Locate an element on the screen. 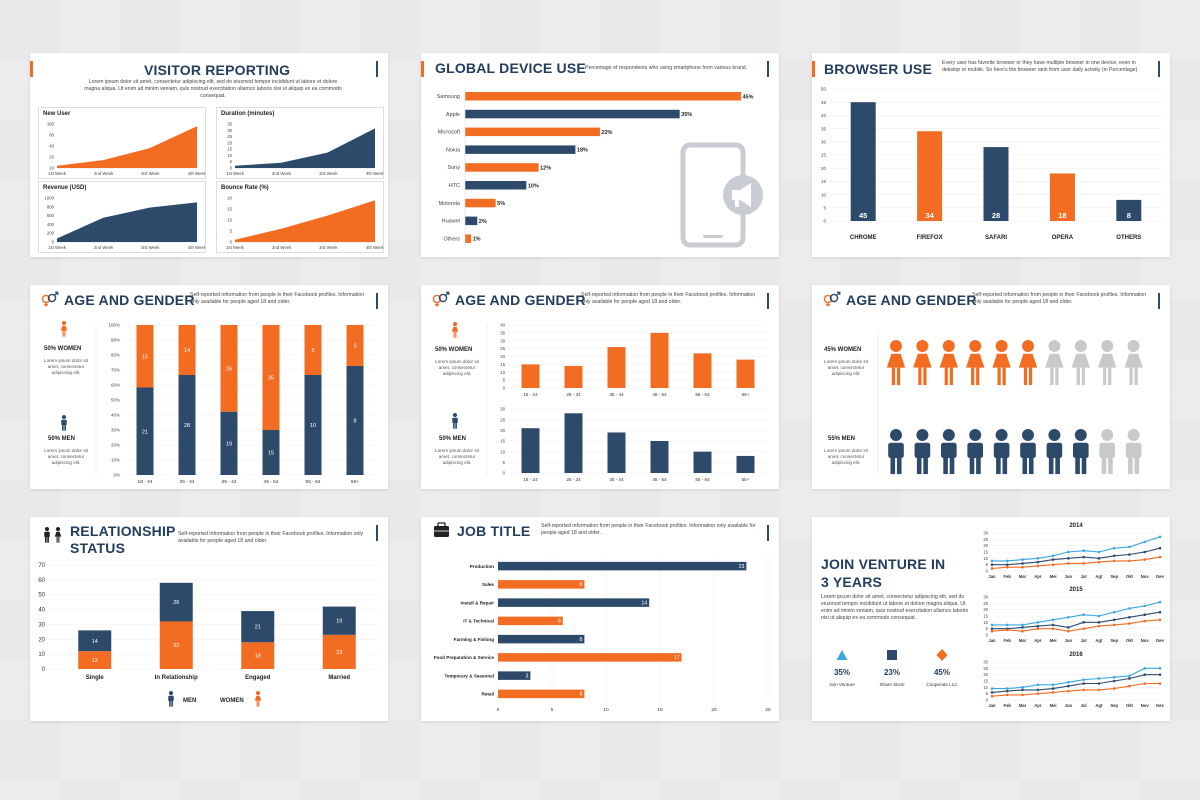 This screenshot has width=1200, height=800. y-tick-label: 70 is located at coordinates (41, 566).